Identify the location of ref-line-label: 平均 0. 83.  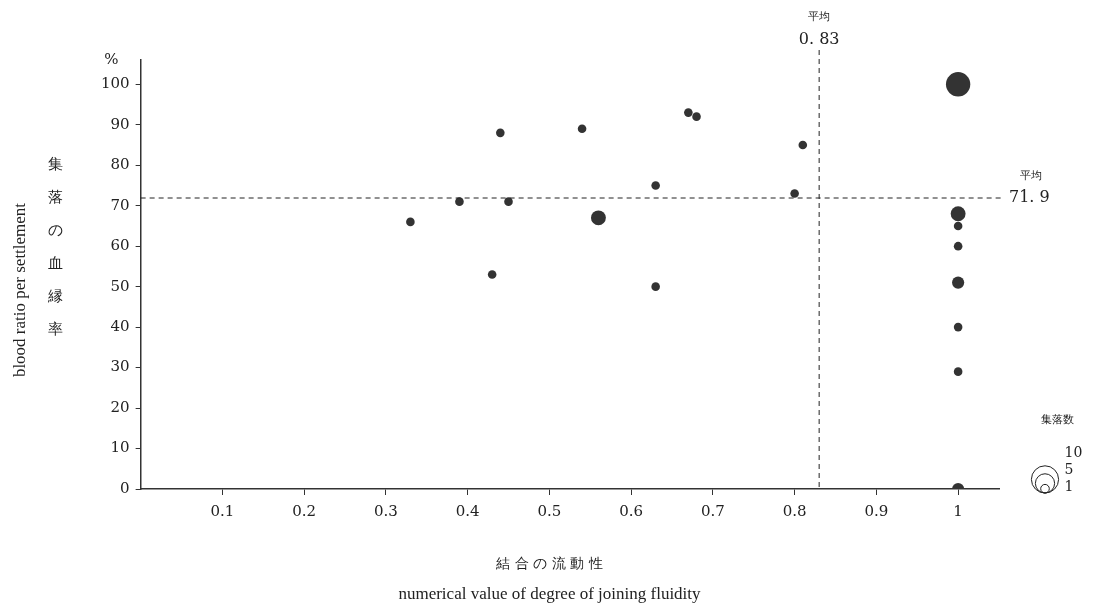
(819, 29).